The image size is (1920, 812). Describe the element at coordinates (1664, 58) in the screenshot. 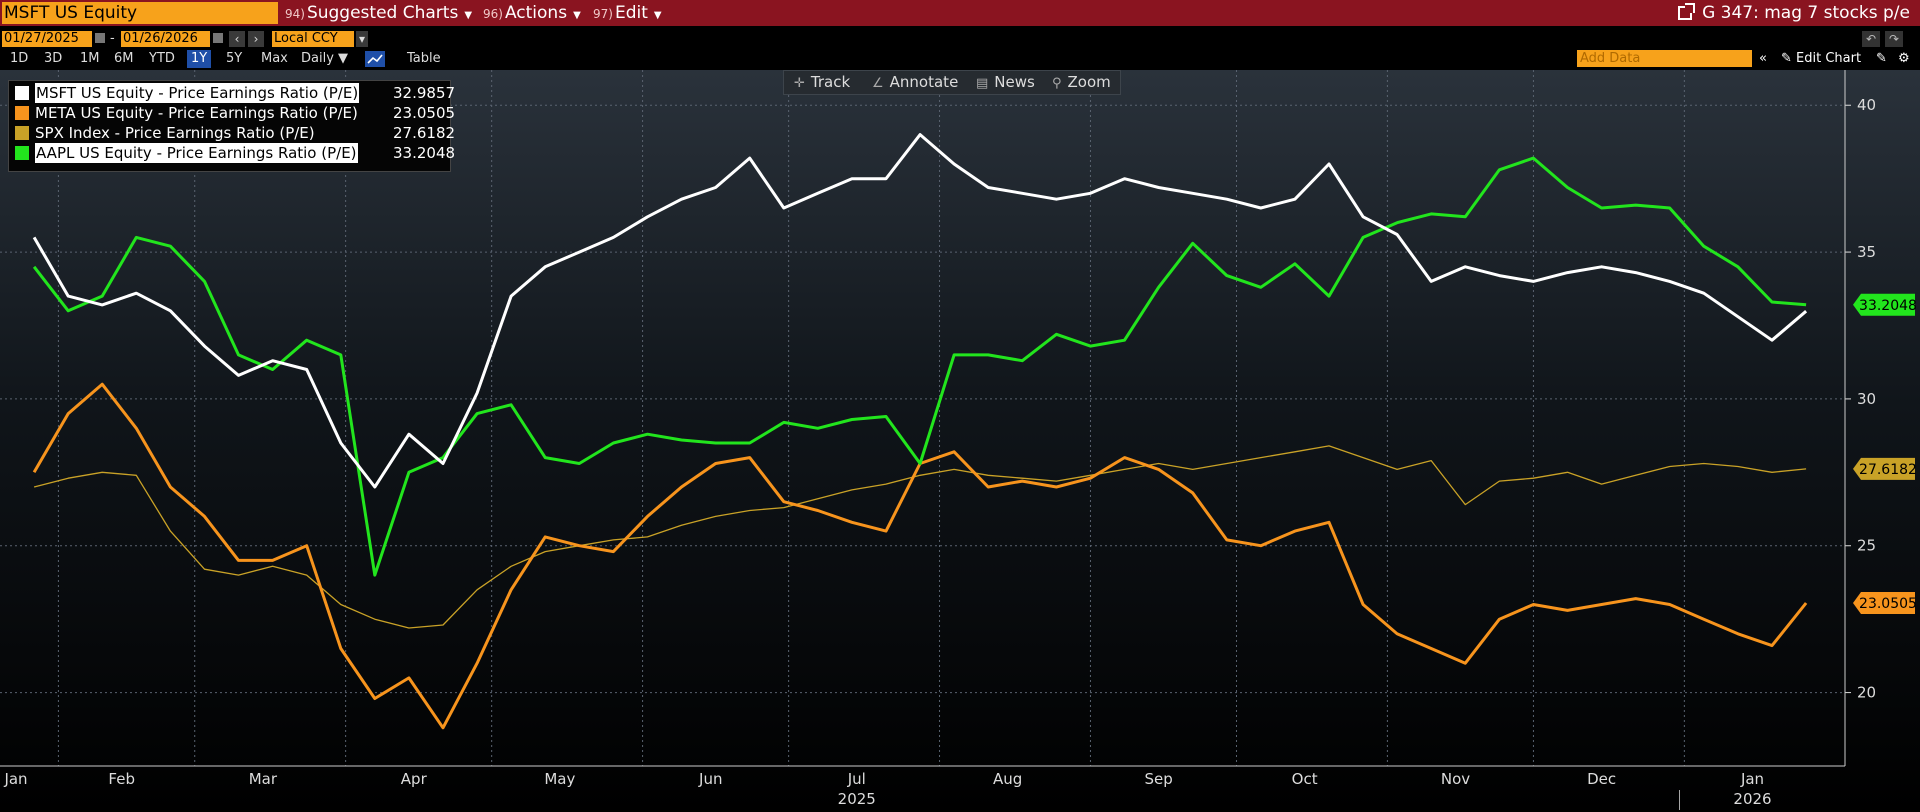

I see `add-data-input: Add Data` at that location.